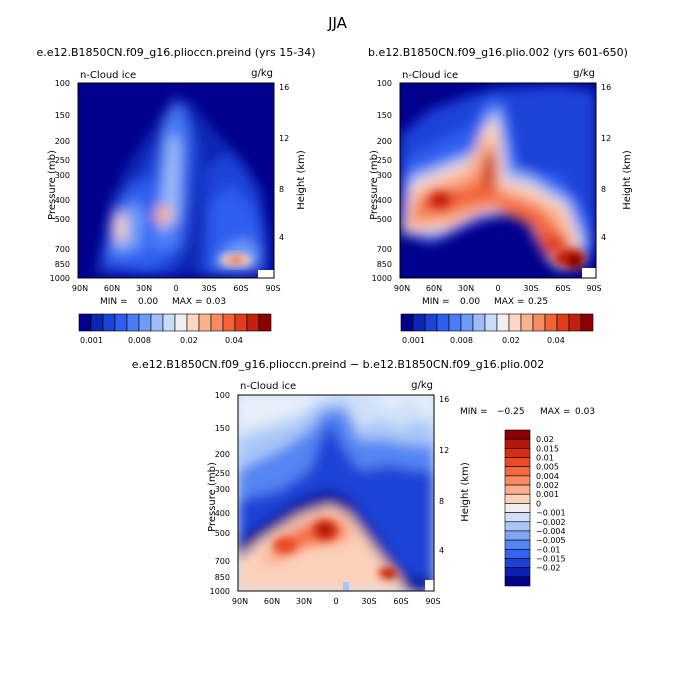 Image resolution: width=675 pixels, height=674 pixels. What do you see at coordinates (336, 493) in the screenshot?
I see `panel-3-plot` at bounding box center [336, 493].